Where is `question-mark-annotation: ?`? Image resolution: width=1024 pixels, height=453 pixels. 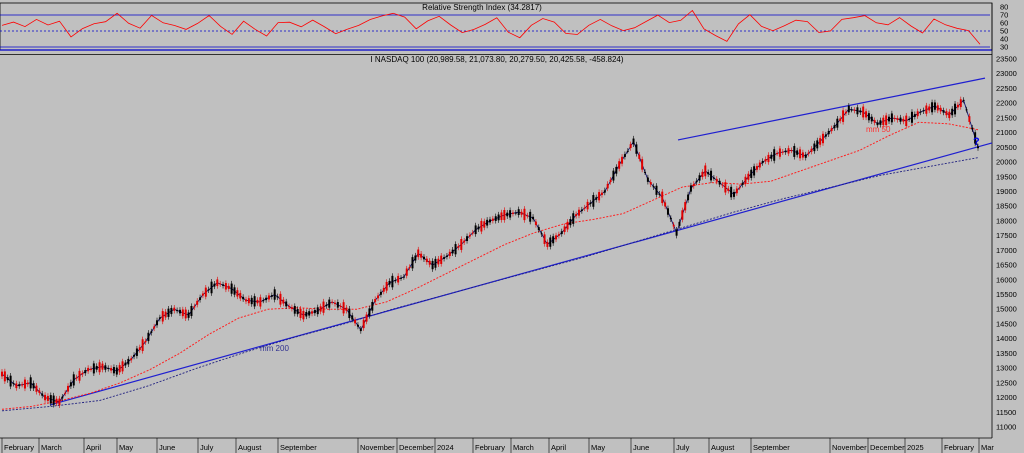
question-mark-annotation: ? is located at coordinates (976, 142).